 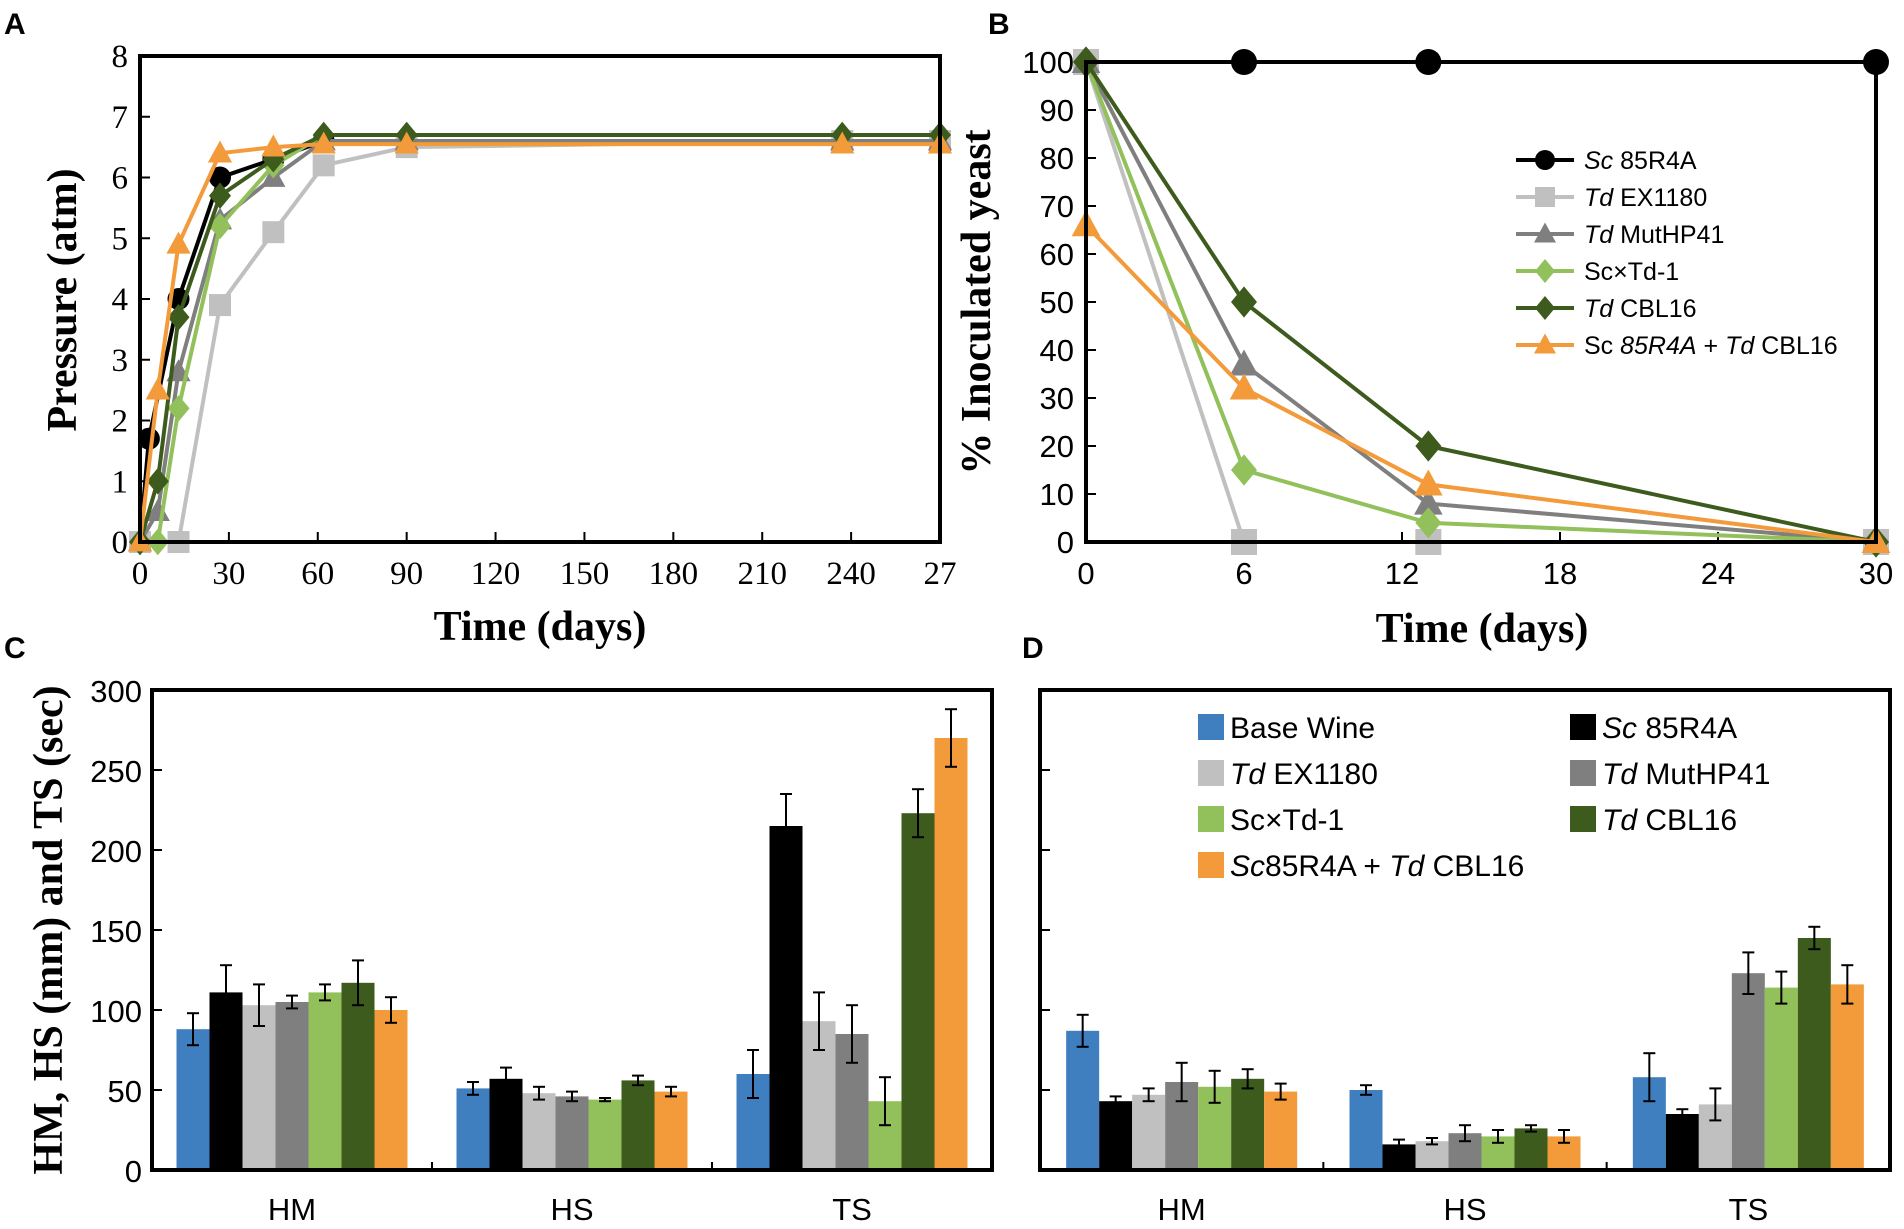 What do you see at coordinates (1482, 629) in the screenshot?
I see `panel-b-x-axis-label: Time (days)` at bounding box center [1482, 629].